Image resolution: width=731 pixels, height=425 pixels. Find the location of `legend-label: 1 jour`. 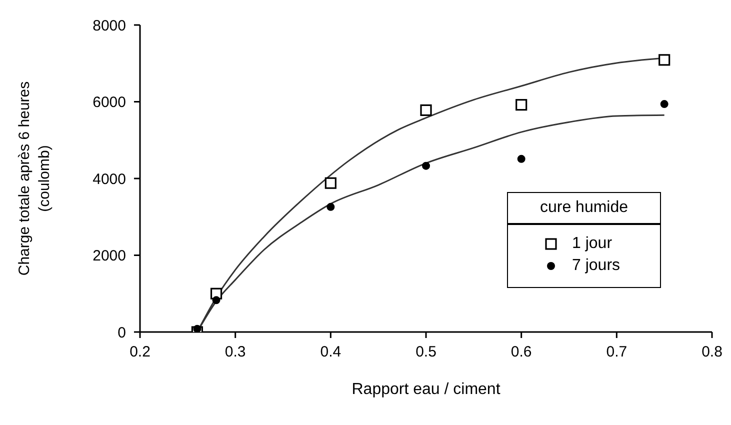

legend-label: 1 jour is located at coordinates (592, 244).